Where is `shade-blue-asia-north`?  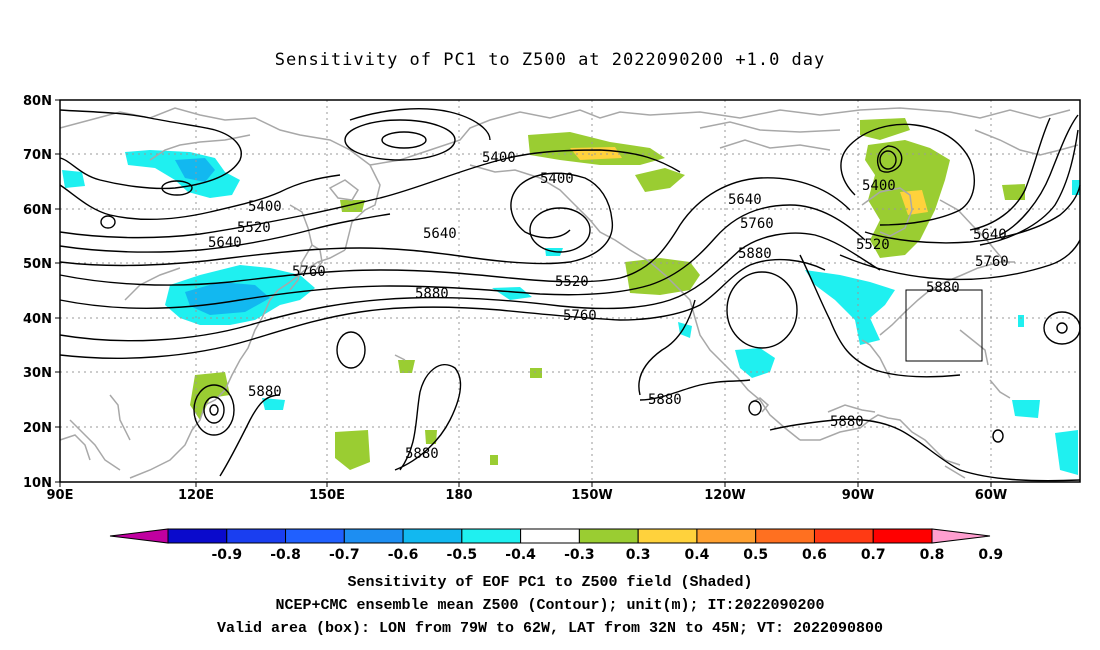
shade-blue-asia-north is located at coordinates (195, 170).